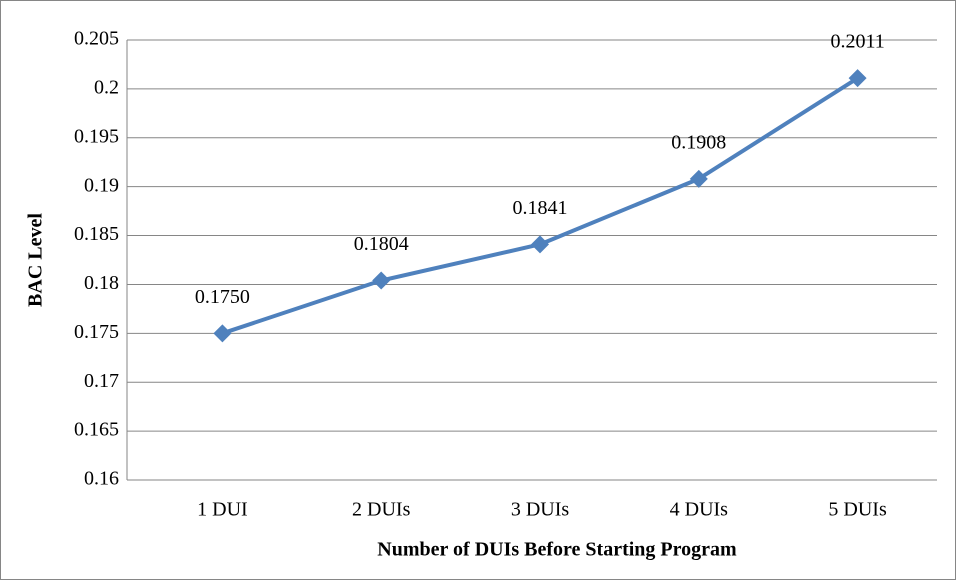 Image resolution: width=957 pixels, height=581 pixels. What do you see at coordinates (96, 332) in the screenshot?
I see `y-tick-label: 0.175` at bounding box center [96, 332].